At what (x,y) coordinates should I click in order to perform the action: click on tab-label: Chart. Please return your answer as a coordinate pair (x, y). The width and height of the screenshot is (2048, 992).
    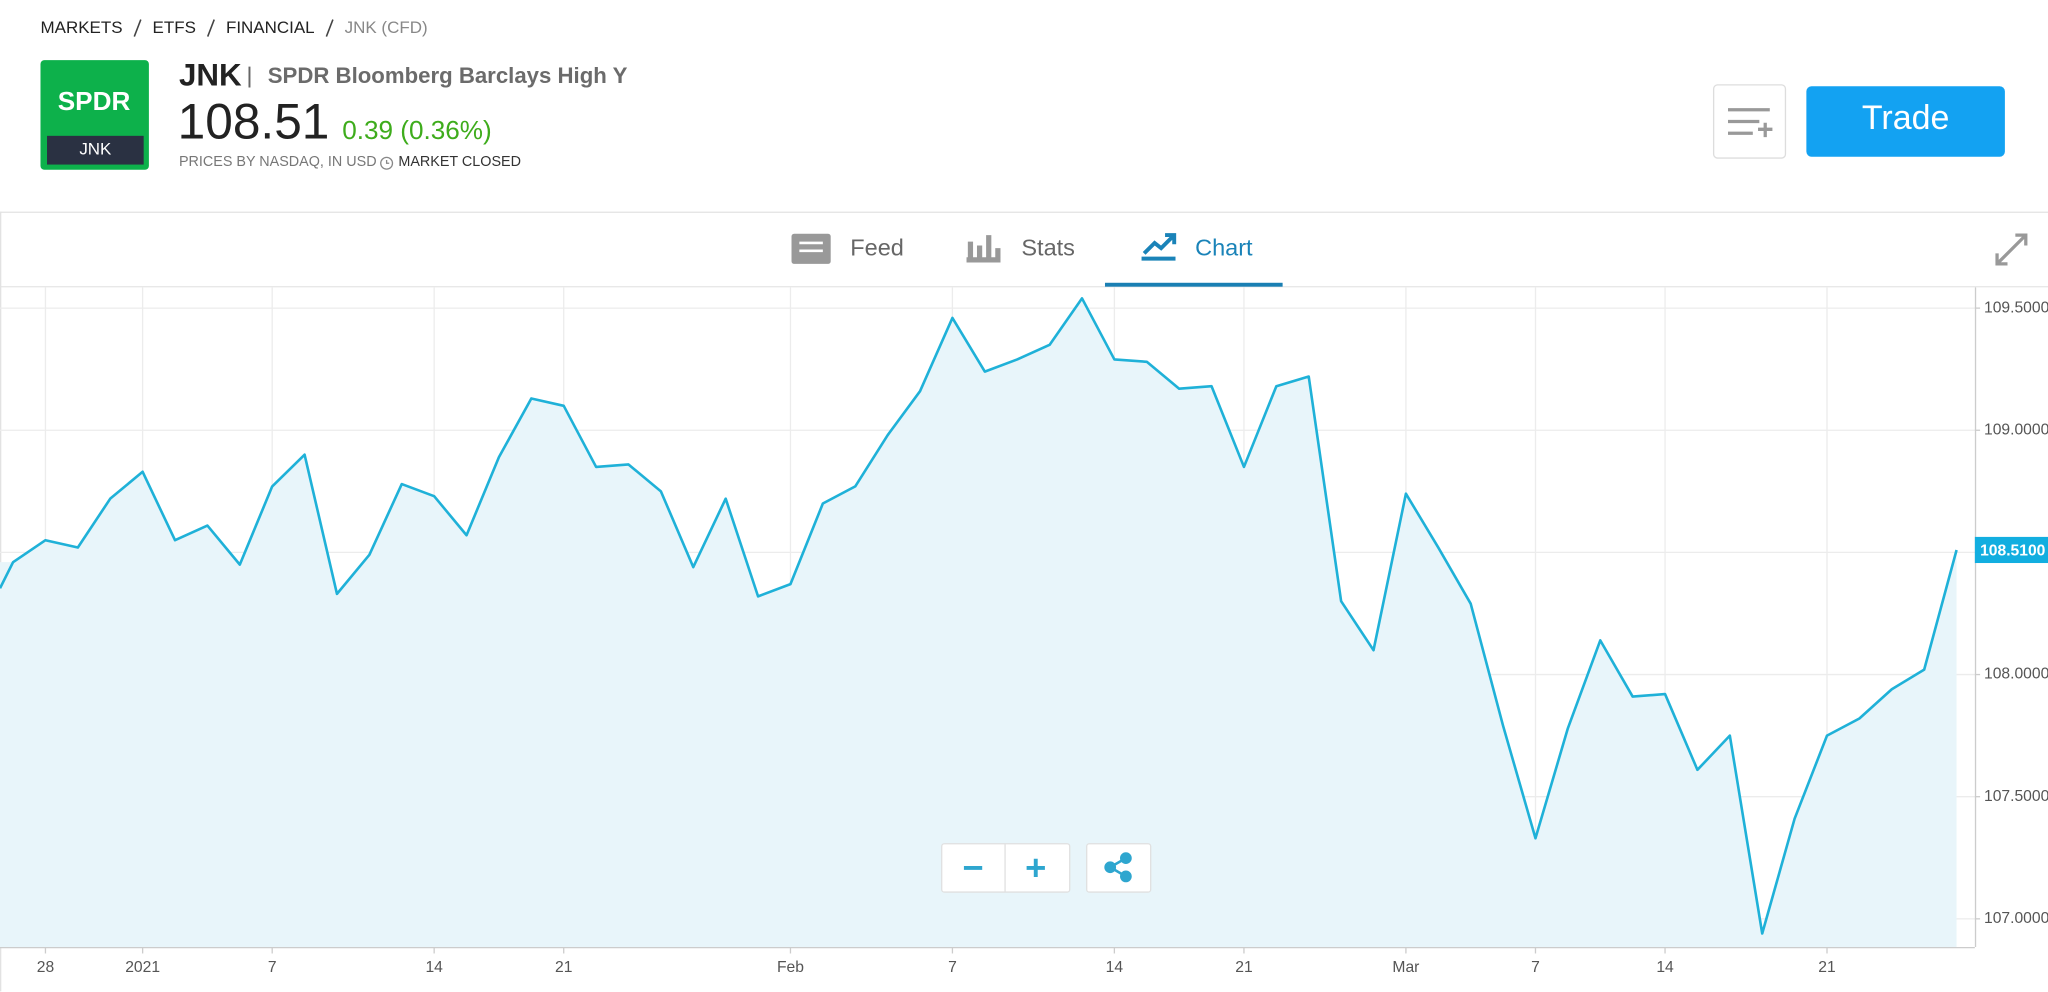
    Looking at the image, I should click on (1224, 248).